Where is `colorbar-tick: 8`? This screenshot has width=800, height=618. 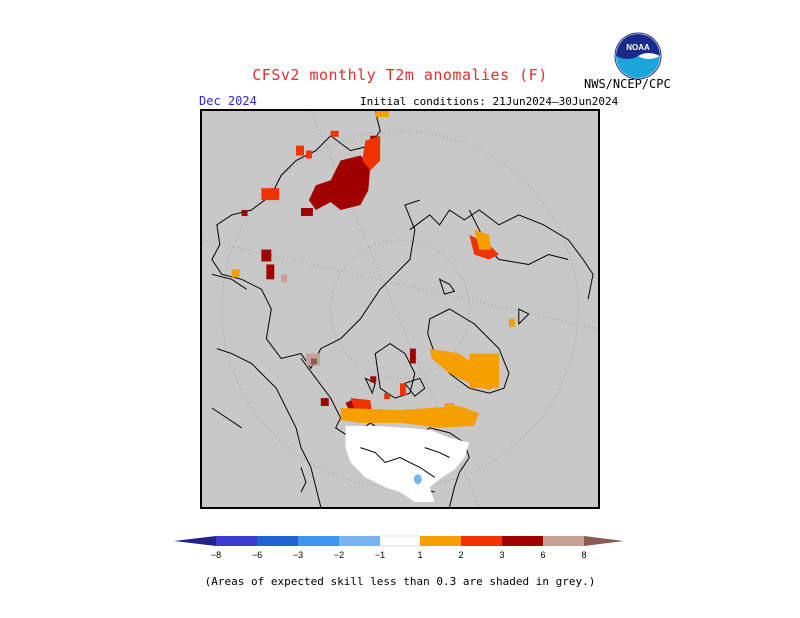
colorbar-tick: 8 is located at coordinates (583, 555).